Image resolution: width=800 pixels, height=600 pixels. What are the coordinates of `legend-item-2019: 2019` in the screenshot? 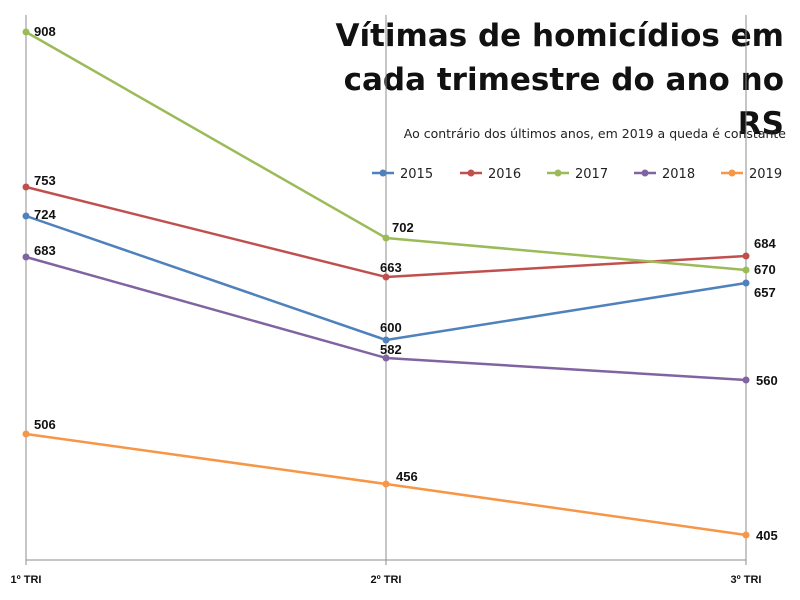 It's located at (751, 174).